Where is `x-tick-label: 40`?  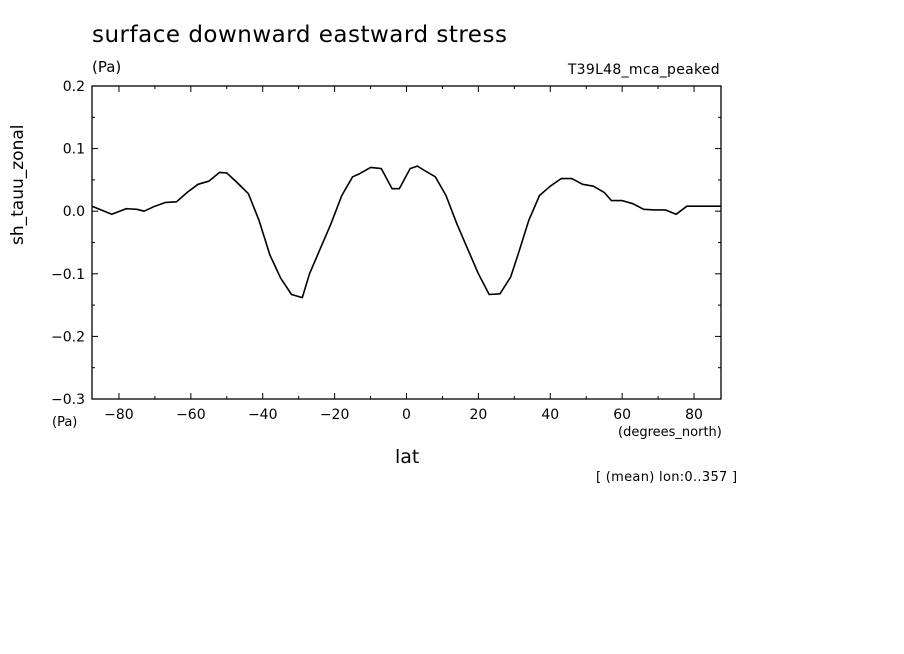 x-tick-label: 40 is located at coordinates (550, 415).